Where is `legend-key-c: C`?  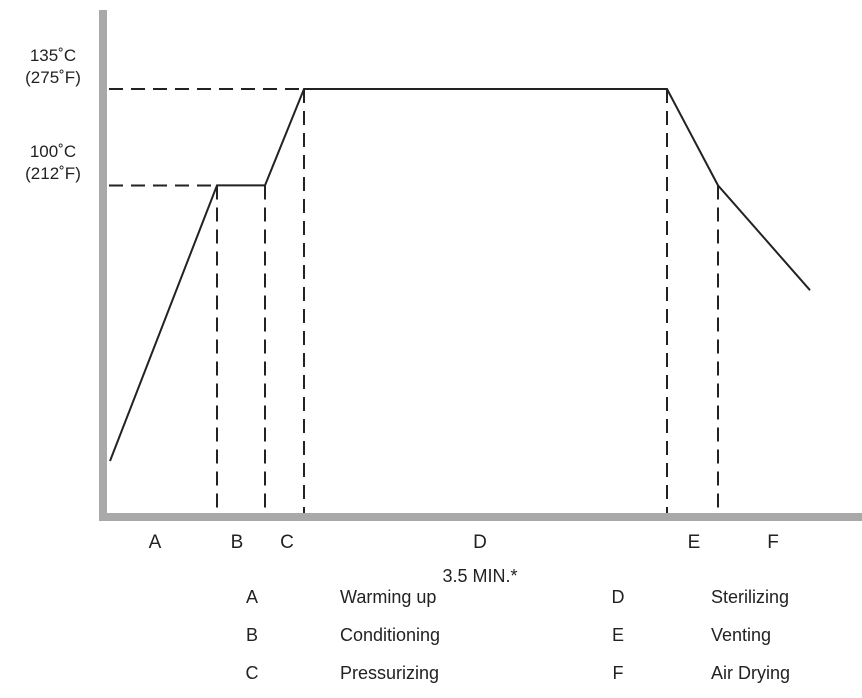 legend-key-c: C is located at coordinates (252, 673).